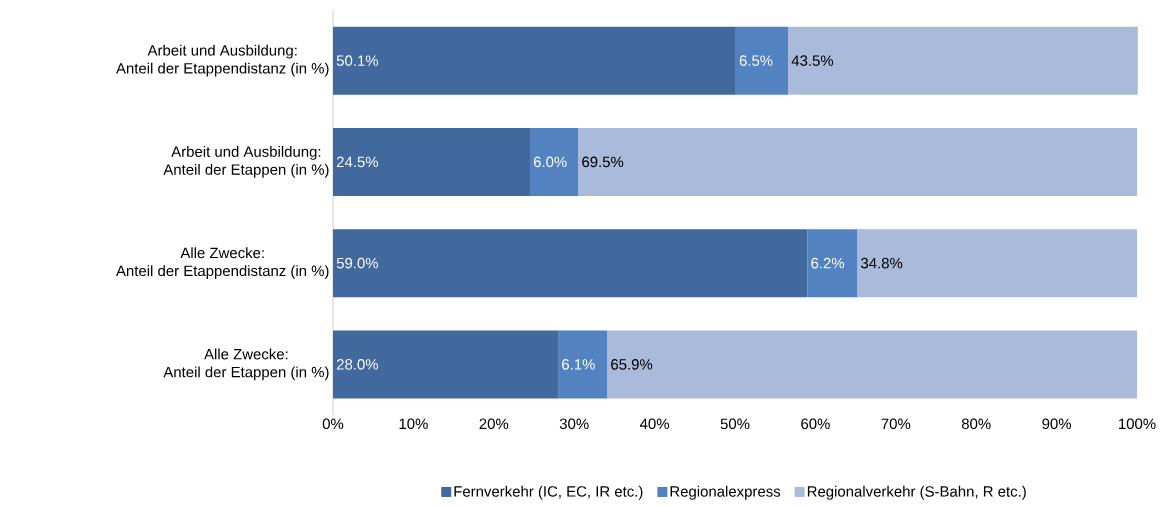  Describe the element at coordinates (815, 424) in the screenshot. I see `x-tick-label: 60%` at that location.